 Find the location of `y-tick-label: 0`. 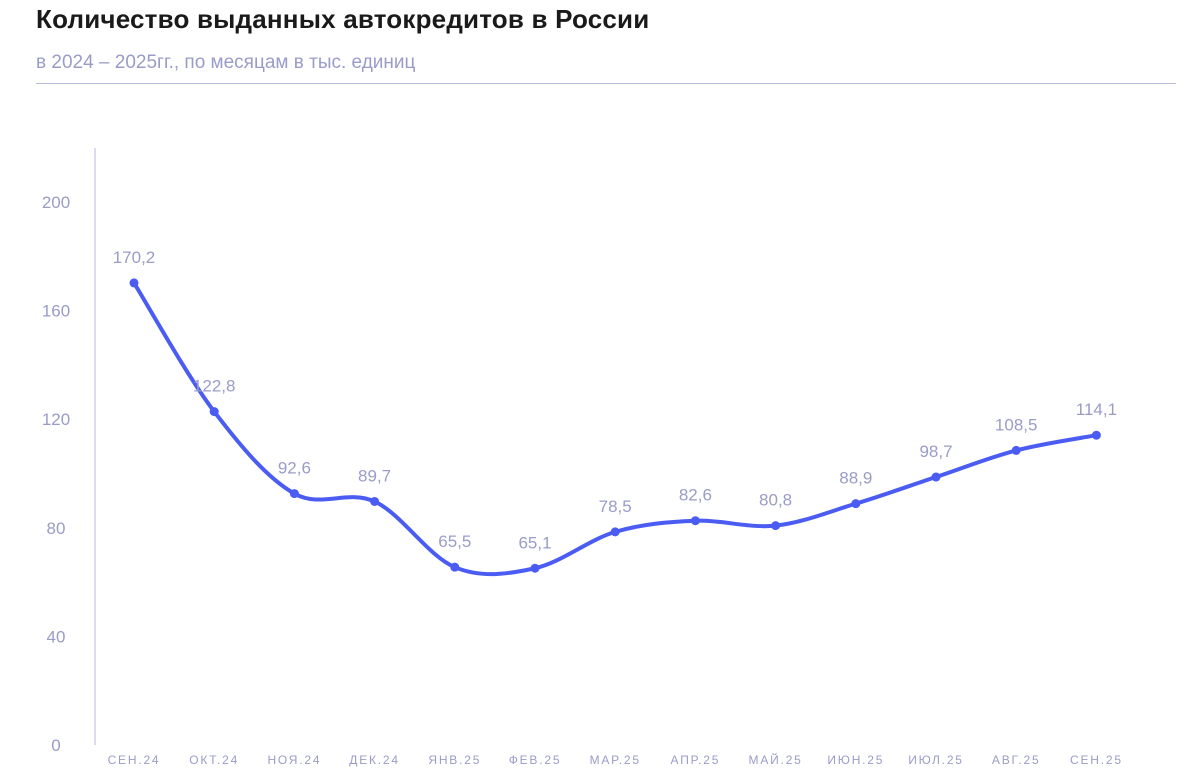

y-tick-label: 0 is located at coordinates (55, 745).